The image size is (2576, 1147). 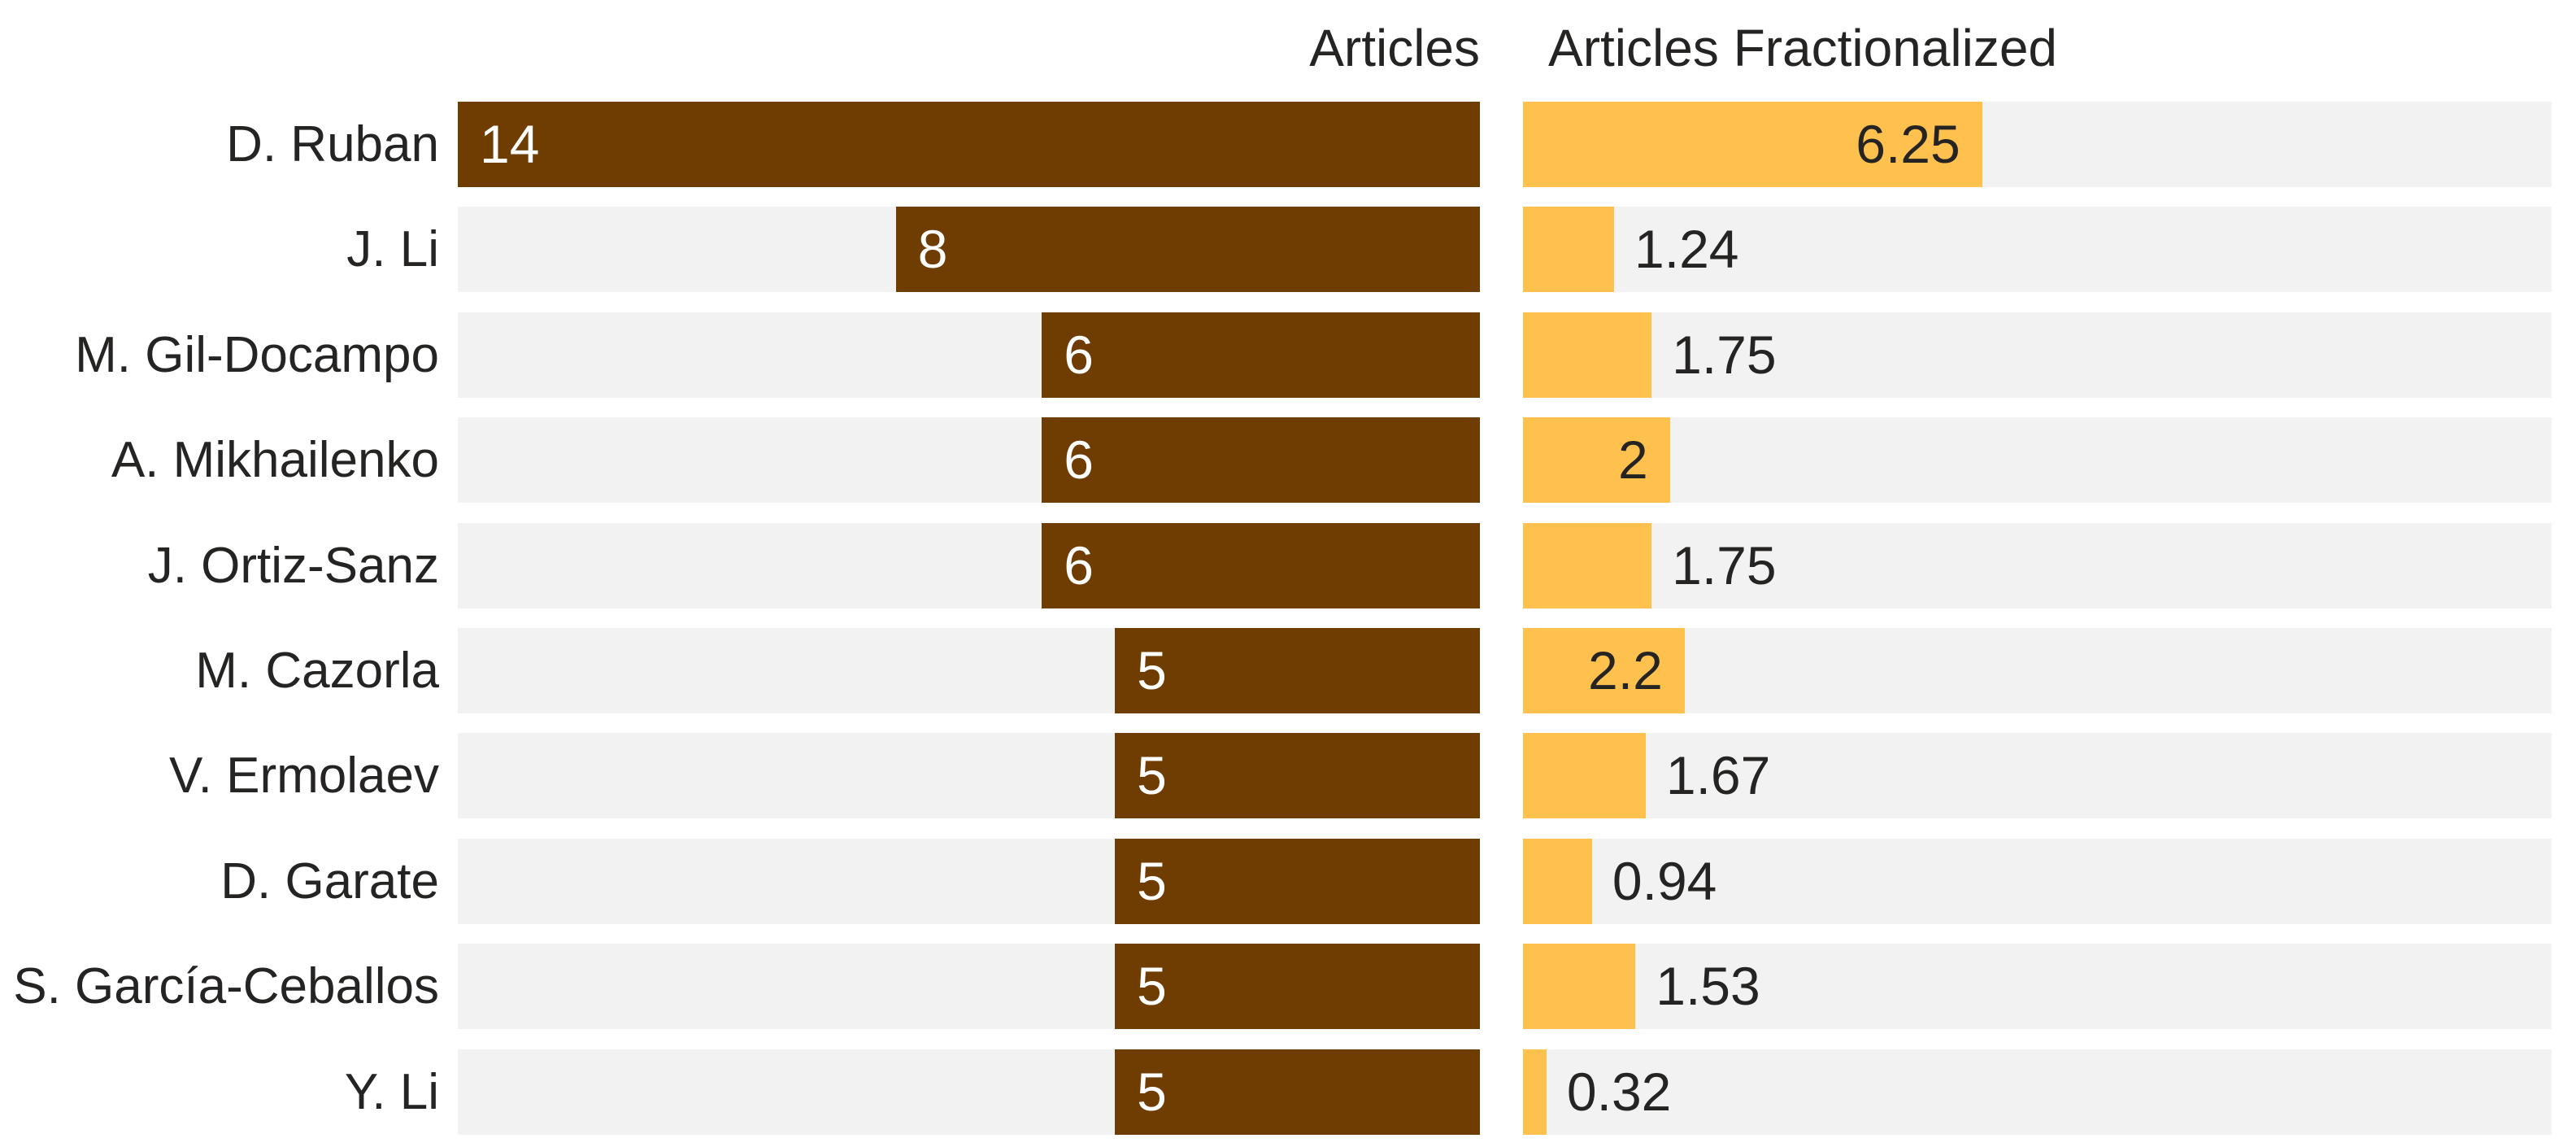 I want to click on category-label: D. Garate, so click(x=330, y=881).